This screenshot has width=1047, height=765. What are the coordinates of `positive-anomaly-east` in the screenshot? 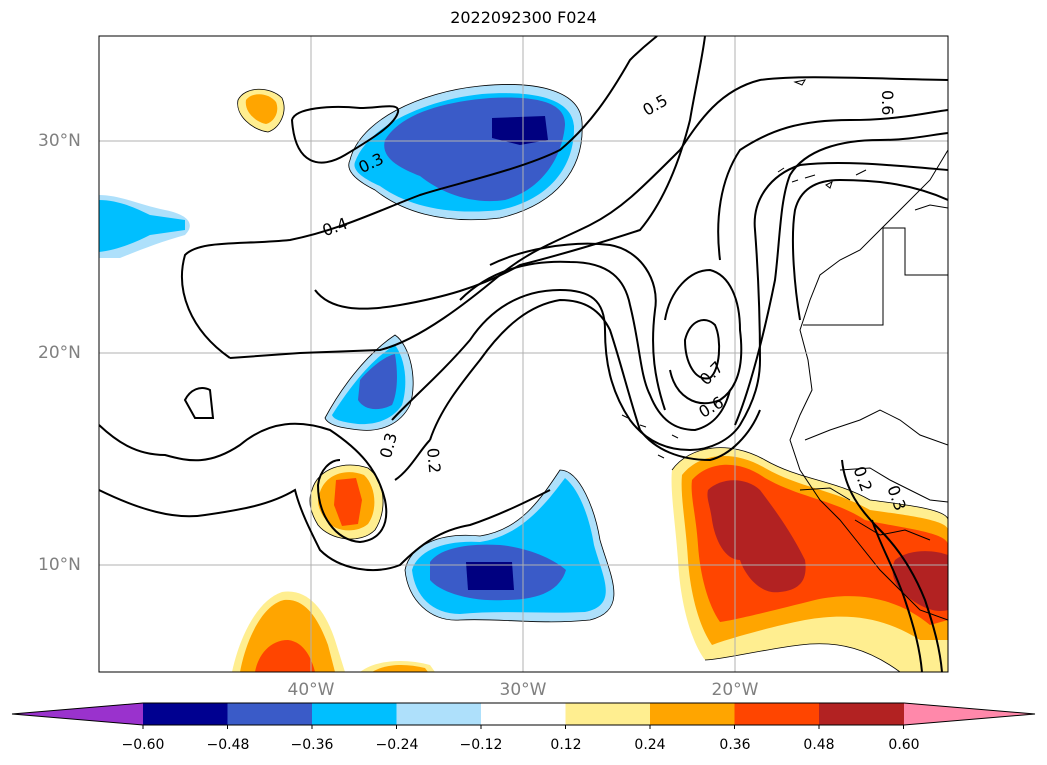 It's located at (809, 559).